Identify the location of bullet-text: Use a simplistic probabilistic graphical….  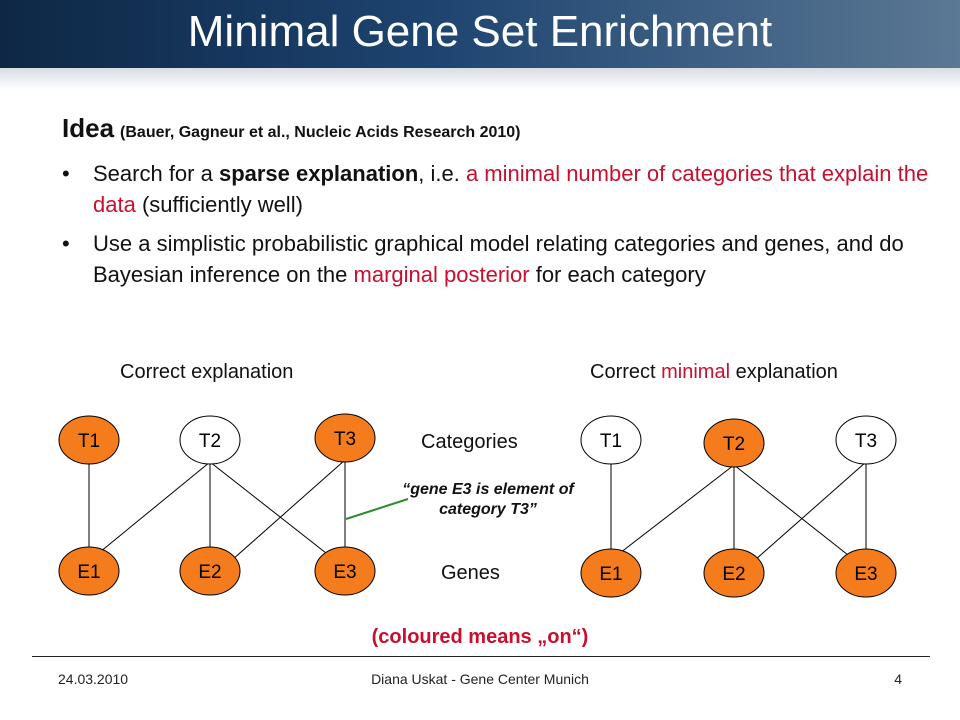
(498, 259).